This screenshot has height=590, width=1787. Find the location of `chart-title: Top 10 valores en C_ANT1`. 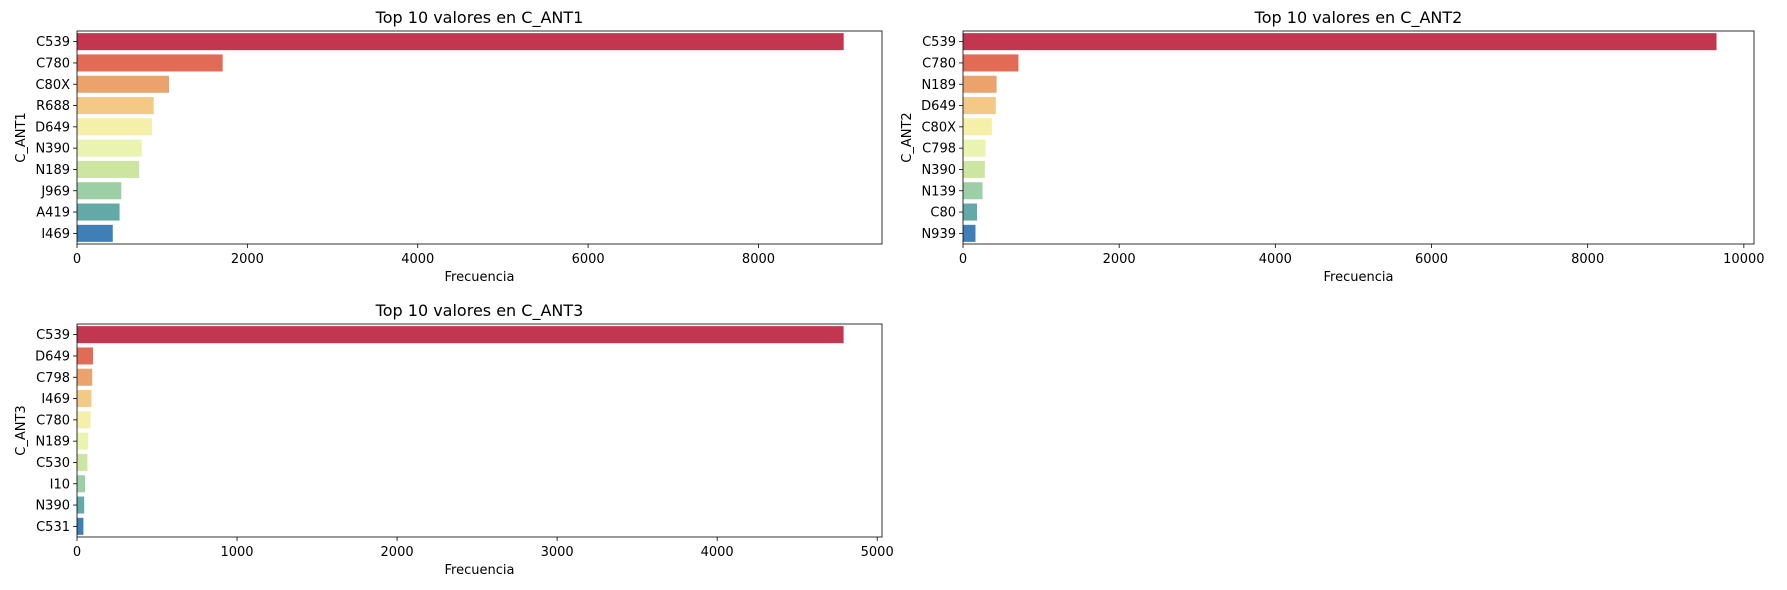

chart-title: Top 10 valores en C_ANT1 is located at coordinates (479, 18).